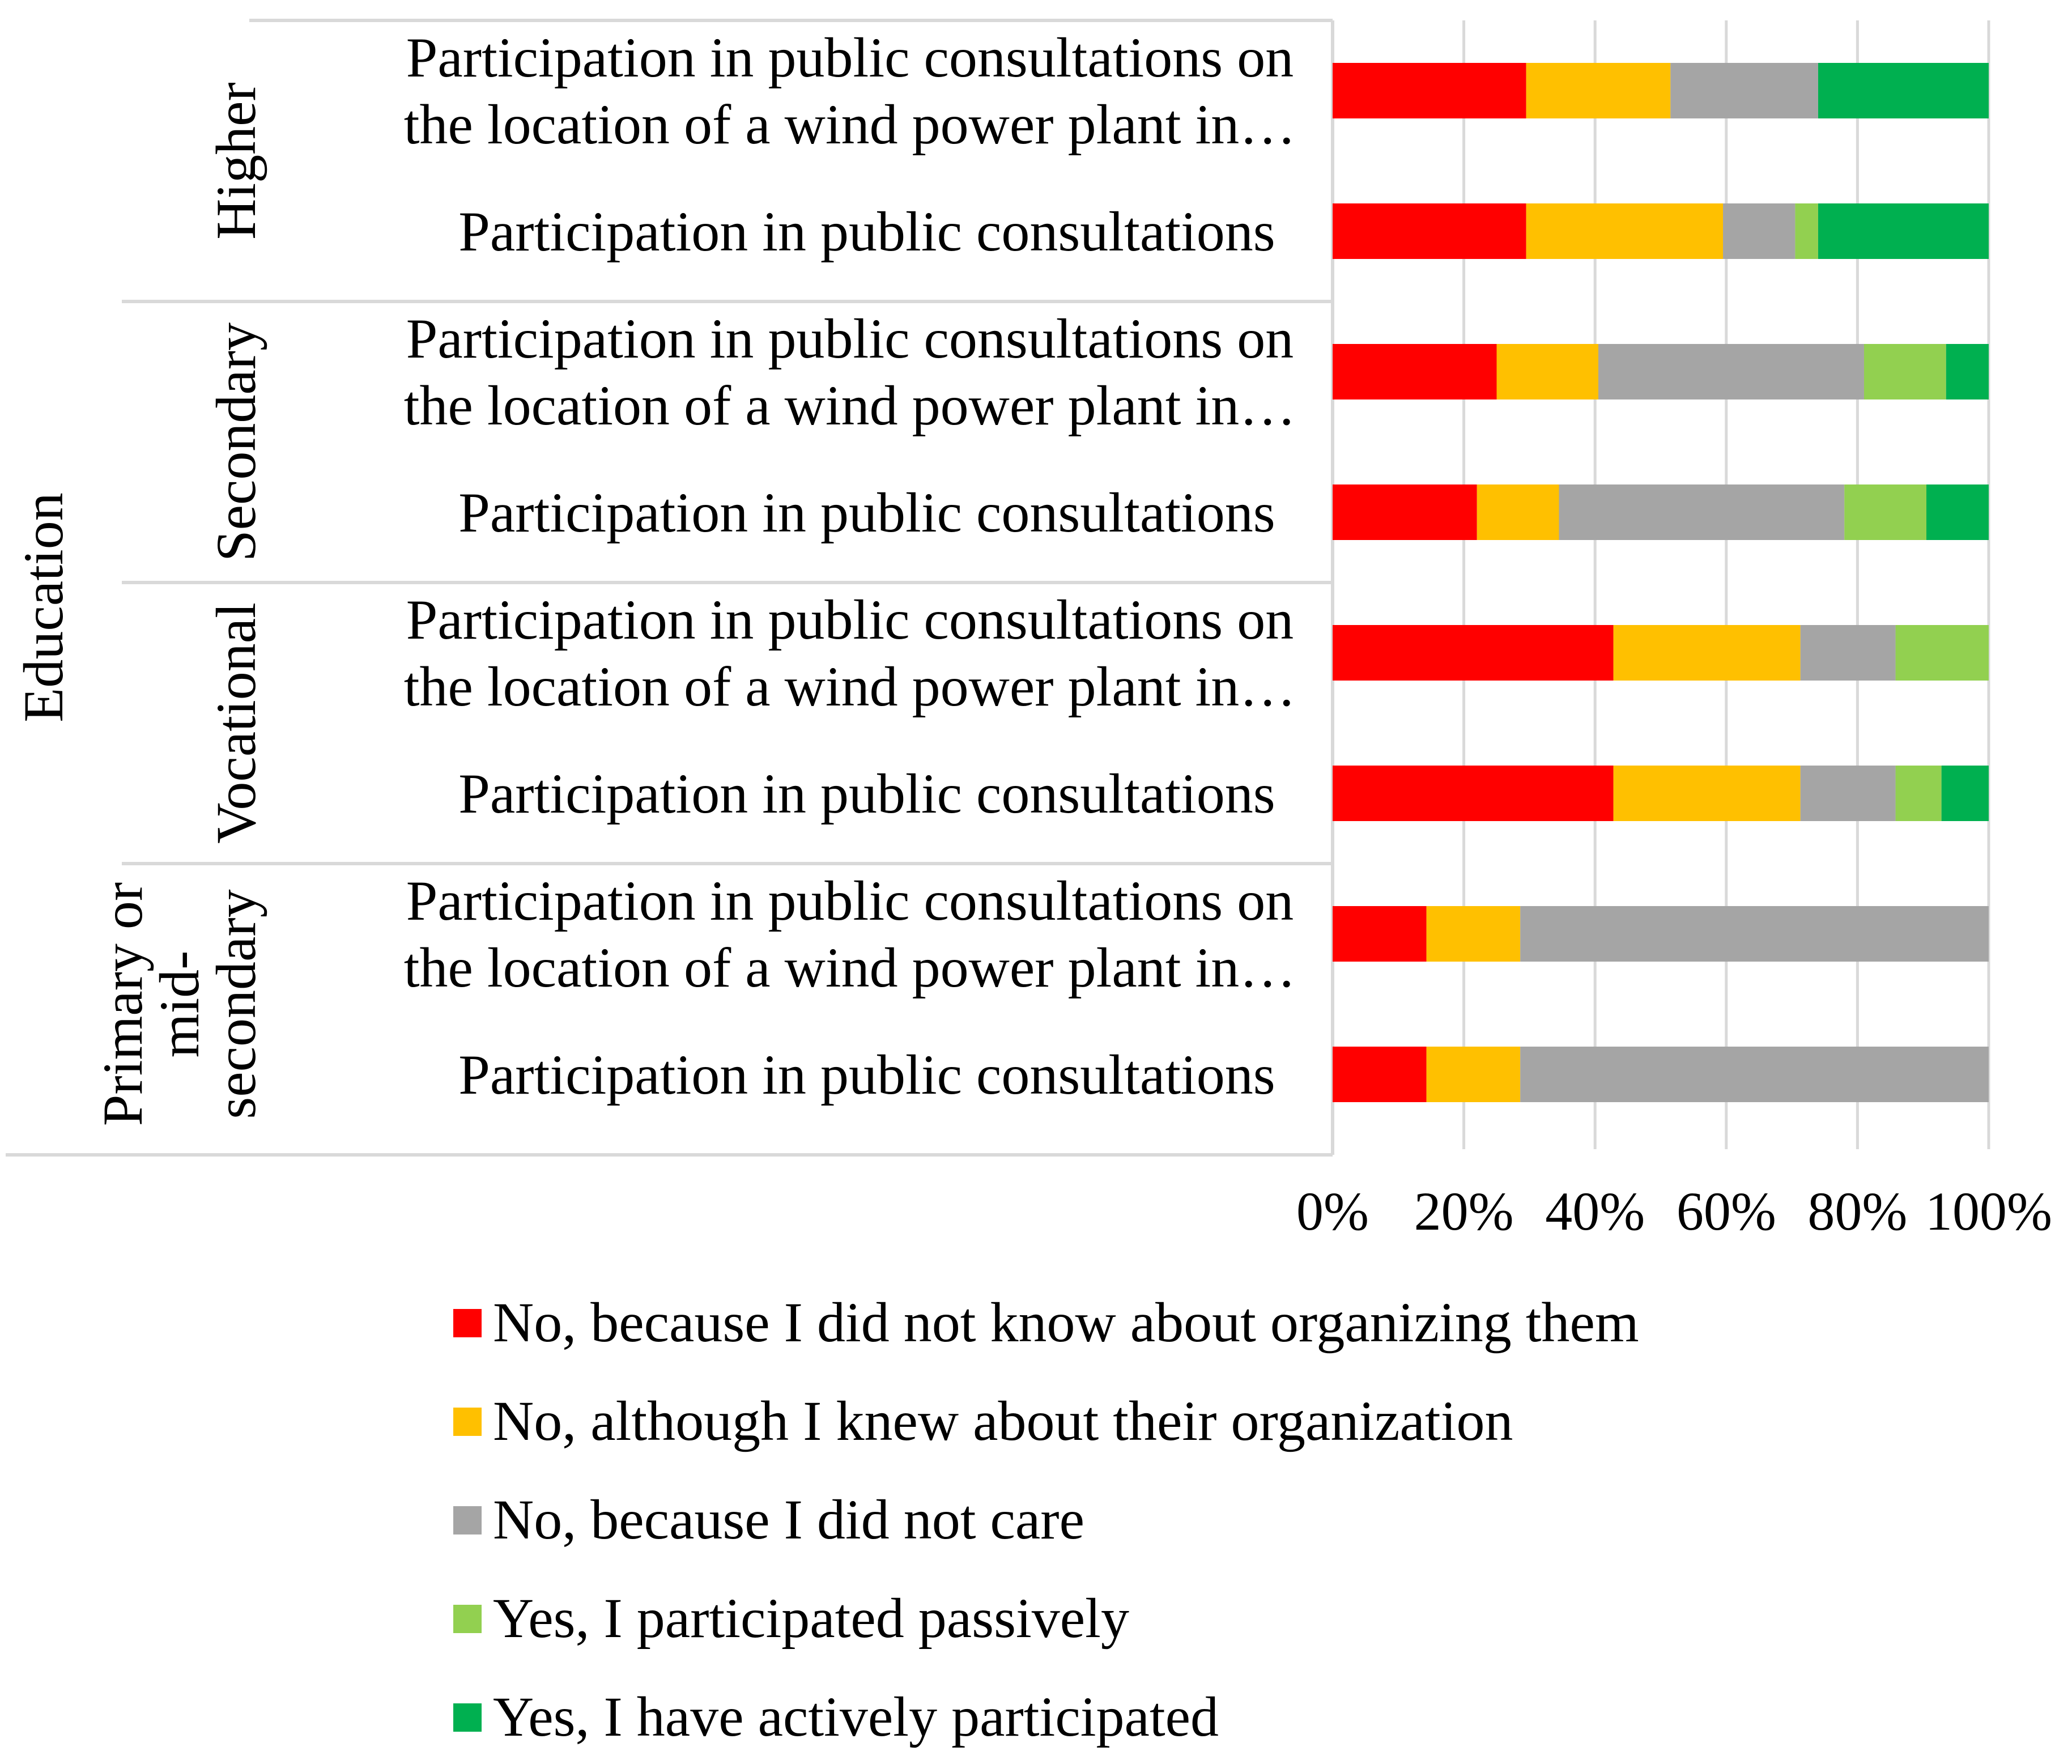  What do you see at coordinates (1595, 1211) in the screenshot?
I see `x-tick-label: 40%` at bounding box center [1595, 1211].